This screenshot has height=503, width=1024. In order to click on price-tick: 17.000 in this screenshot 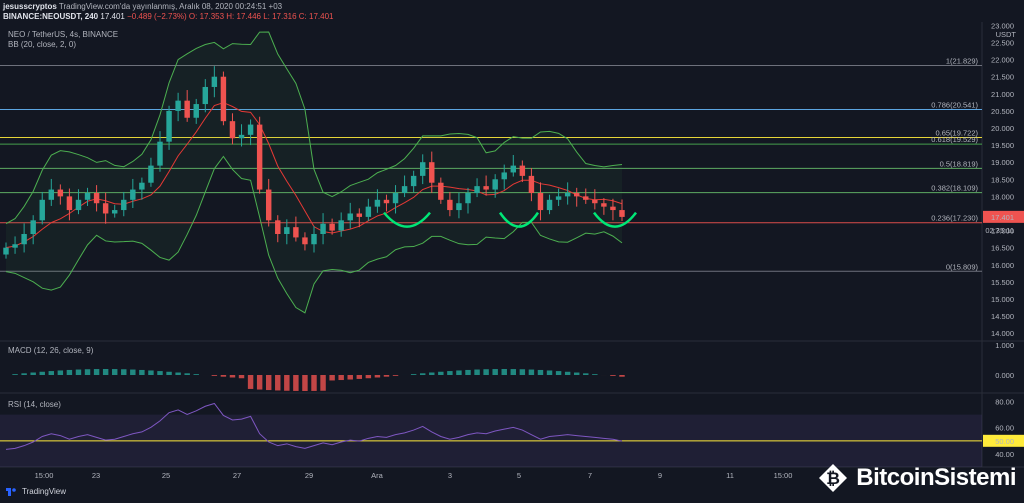, I will do `click(1002, 231)`.